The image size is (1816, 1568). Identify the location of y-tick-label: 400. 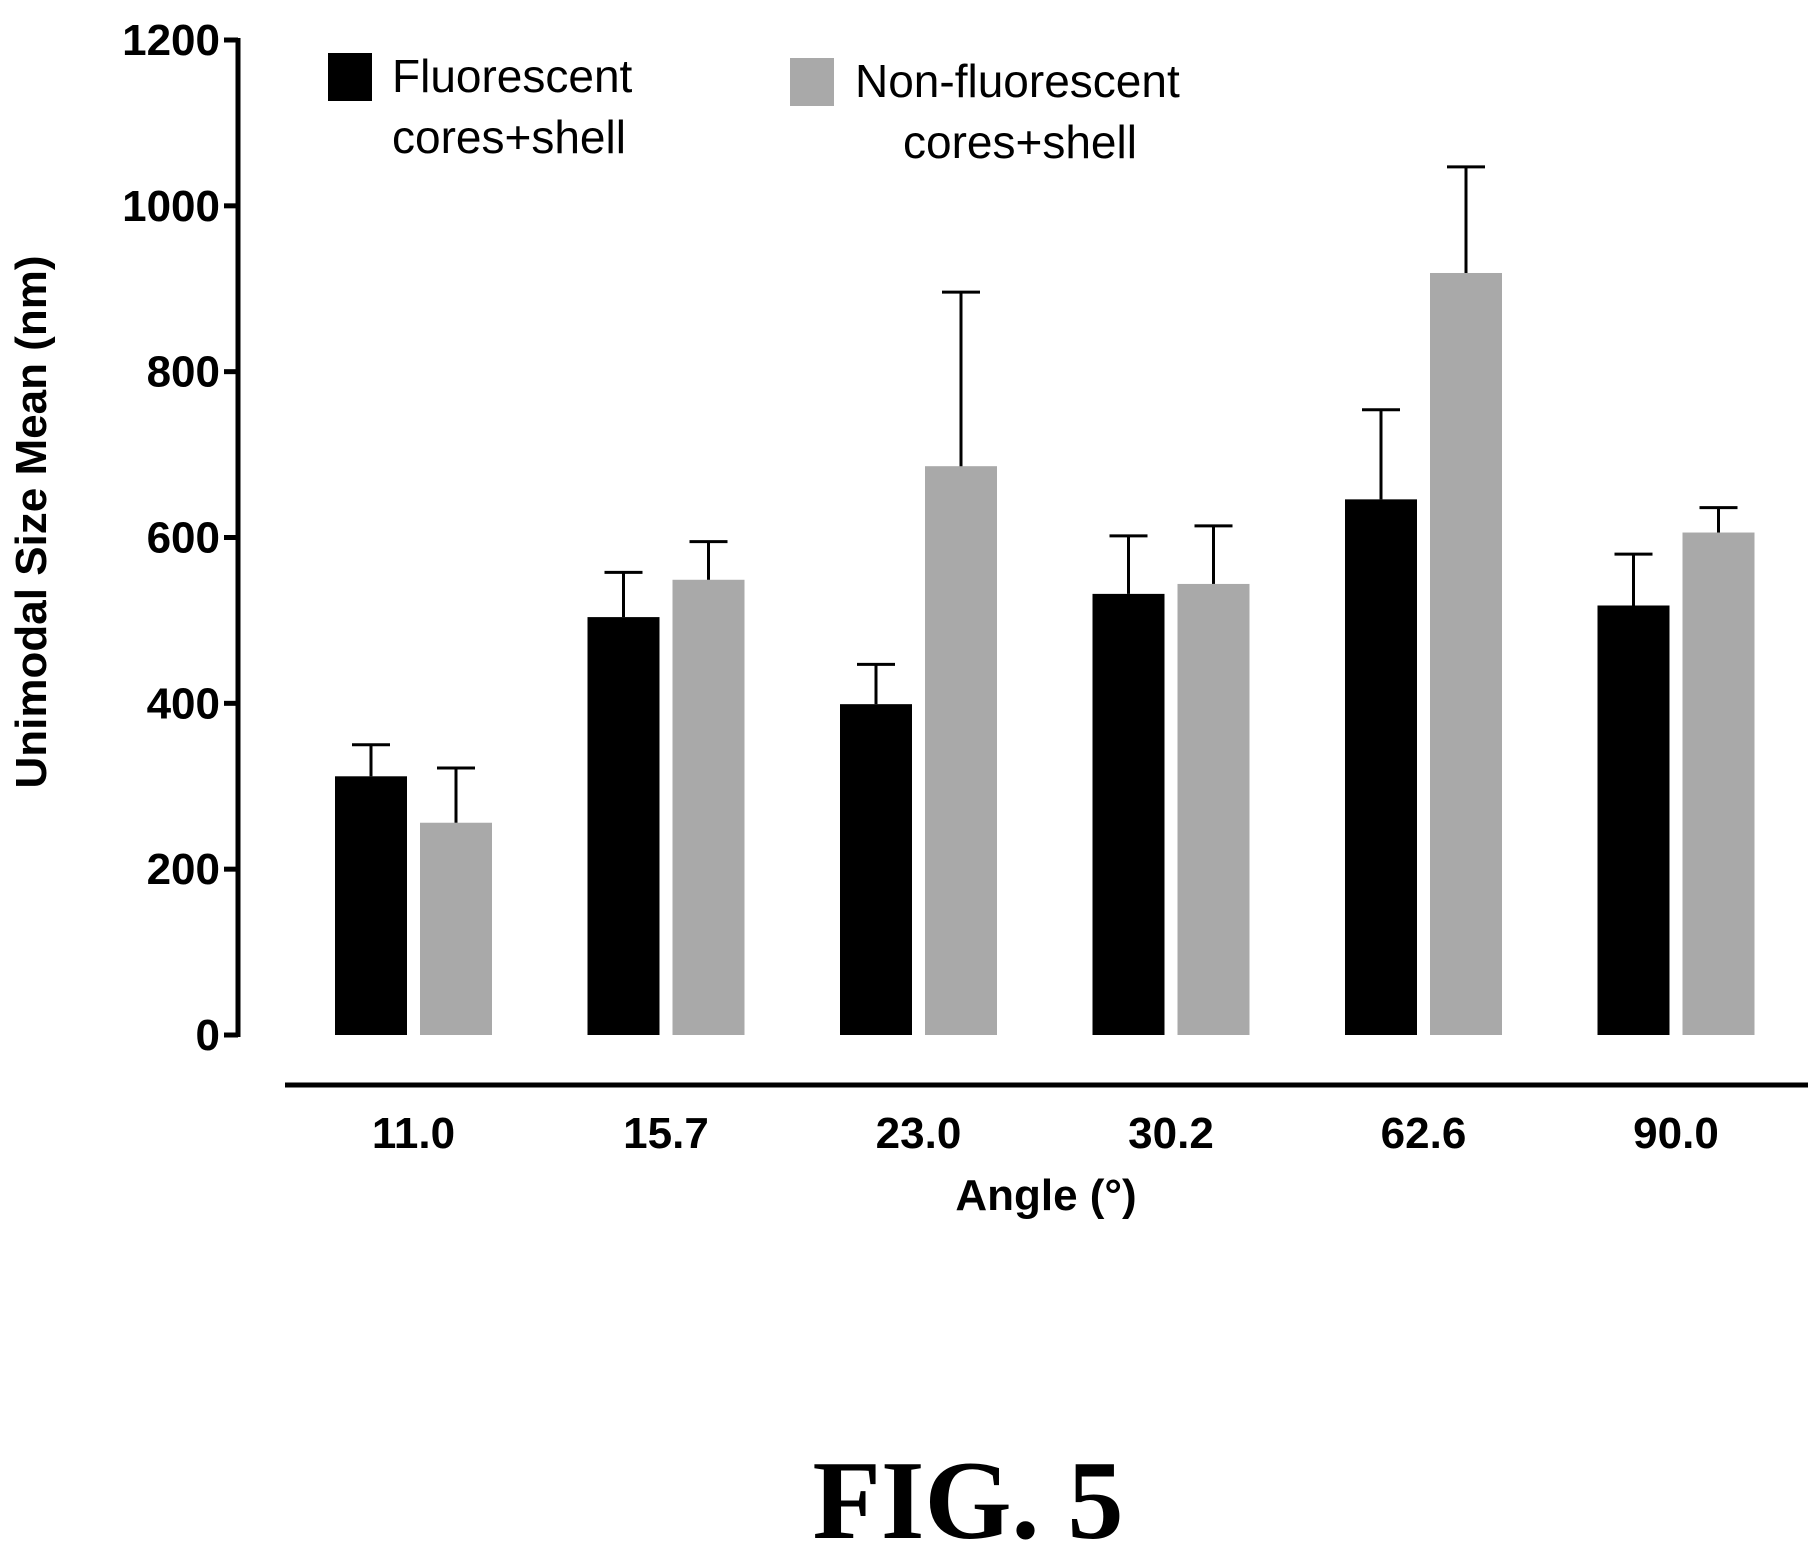
(183, 703).